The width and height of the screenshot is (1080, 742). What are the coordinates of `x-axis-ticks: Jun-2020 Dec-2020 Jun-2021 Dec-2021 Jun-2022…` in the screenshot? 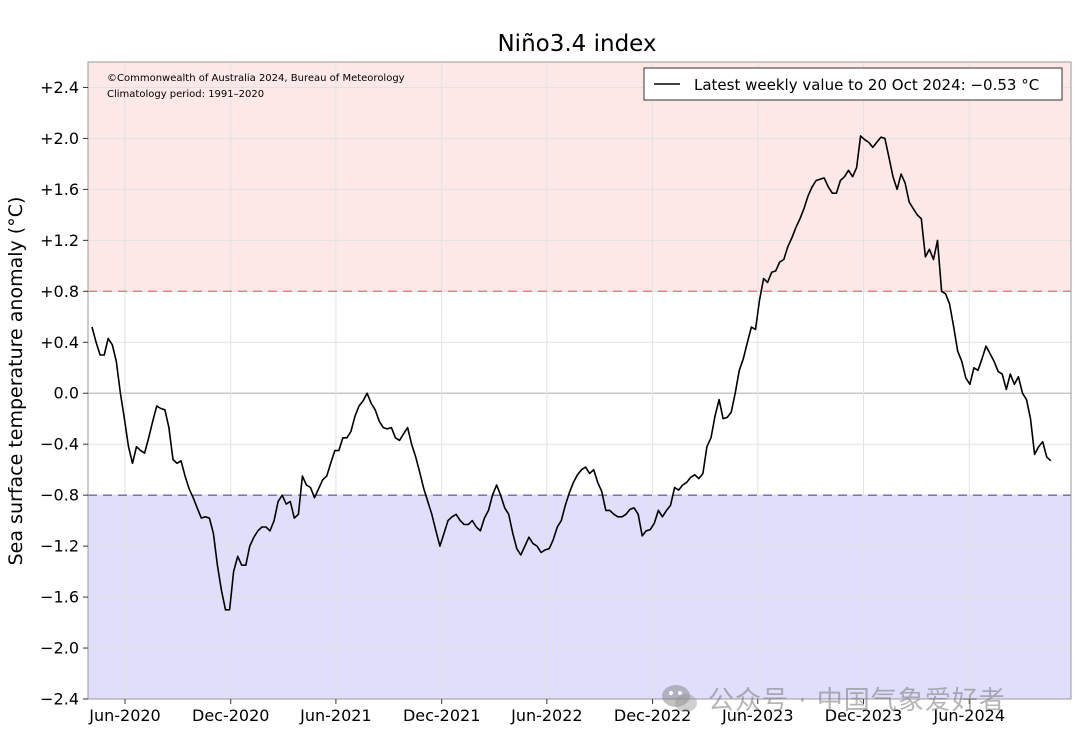 It's located at (546, 712).